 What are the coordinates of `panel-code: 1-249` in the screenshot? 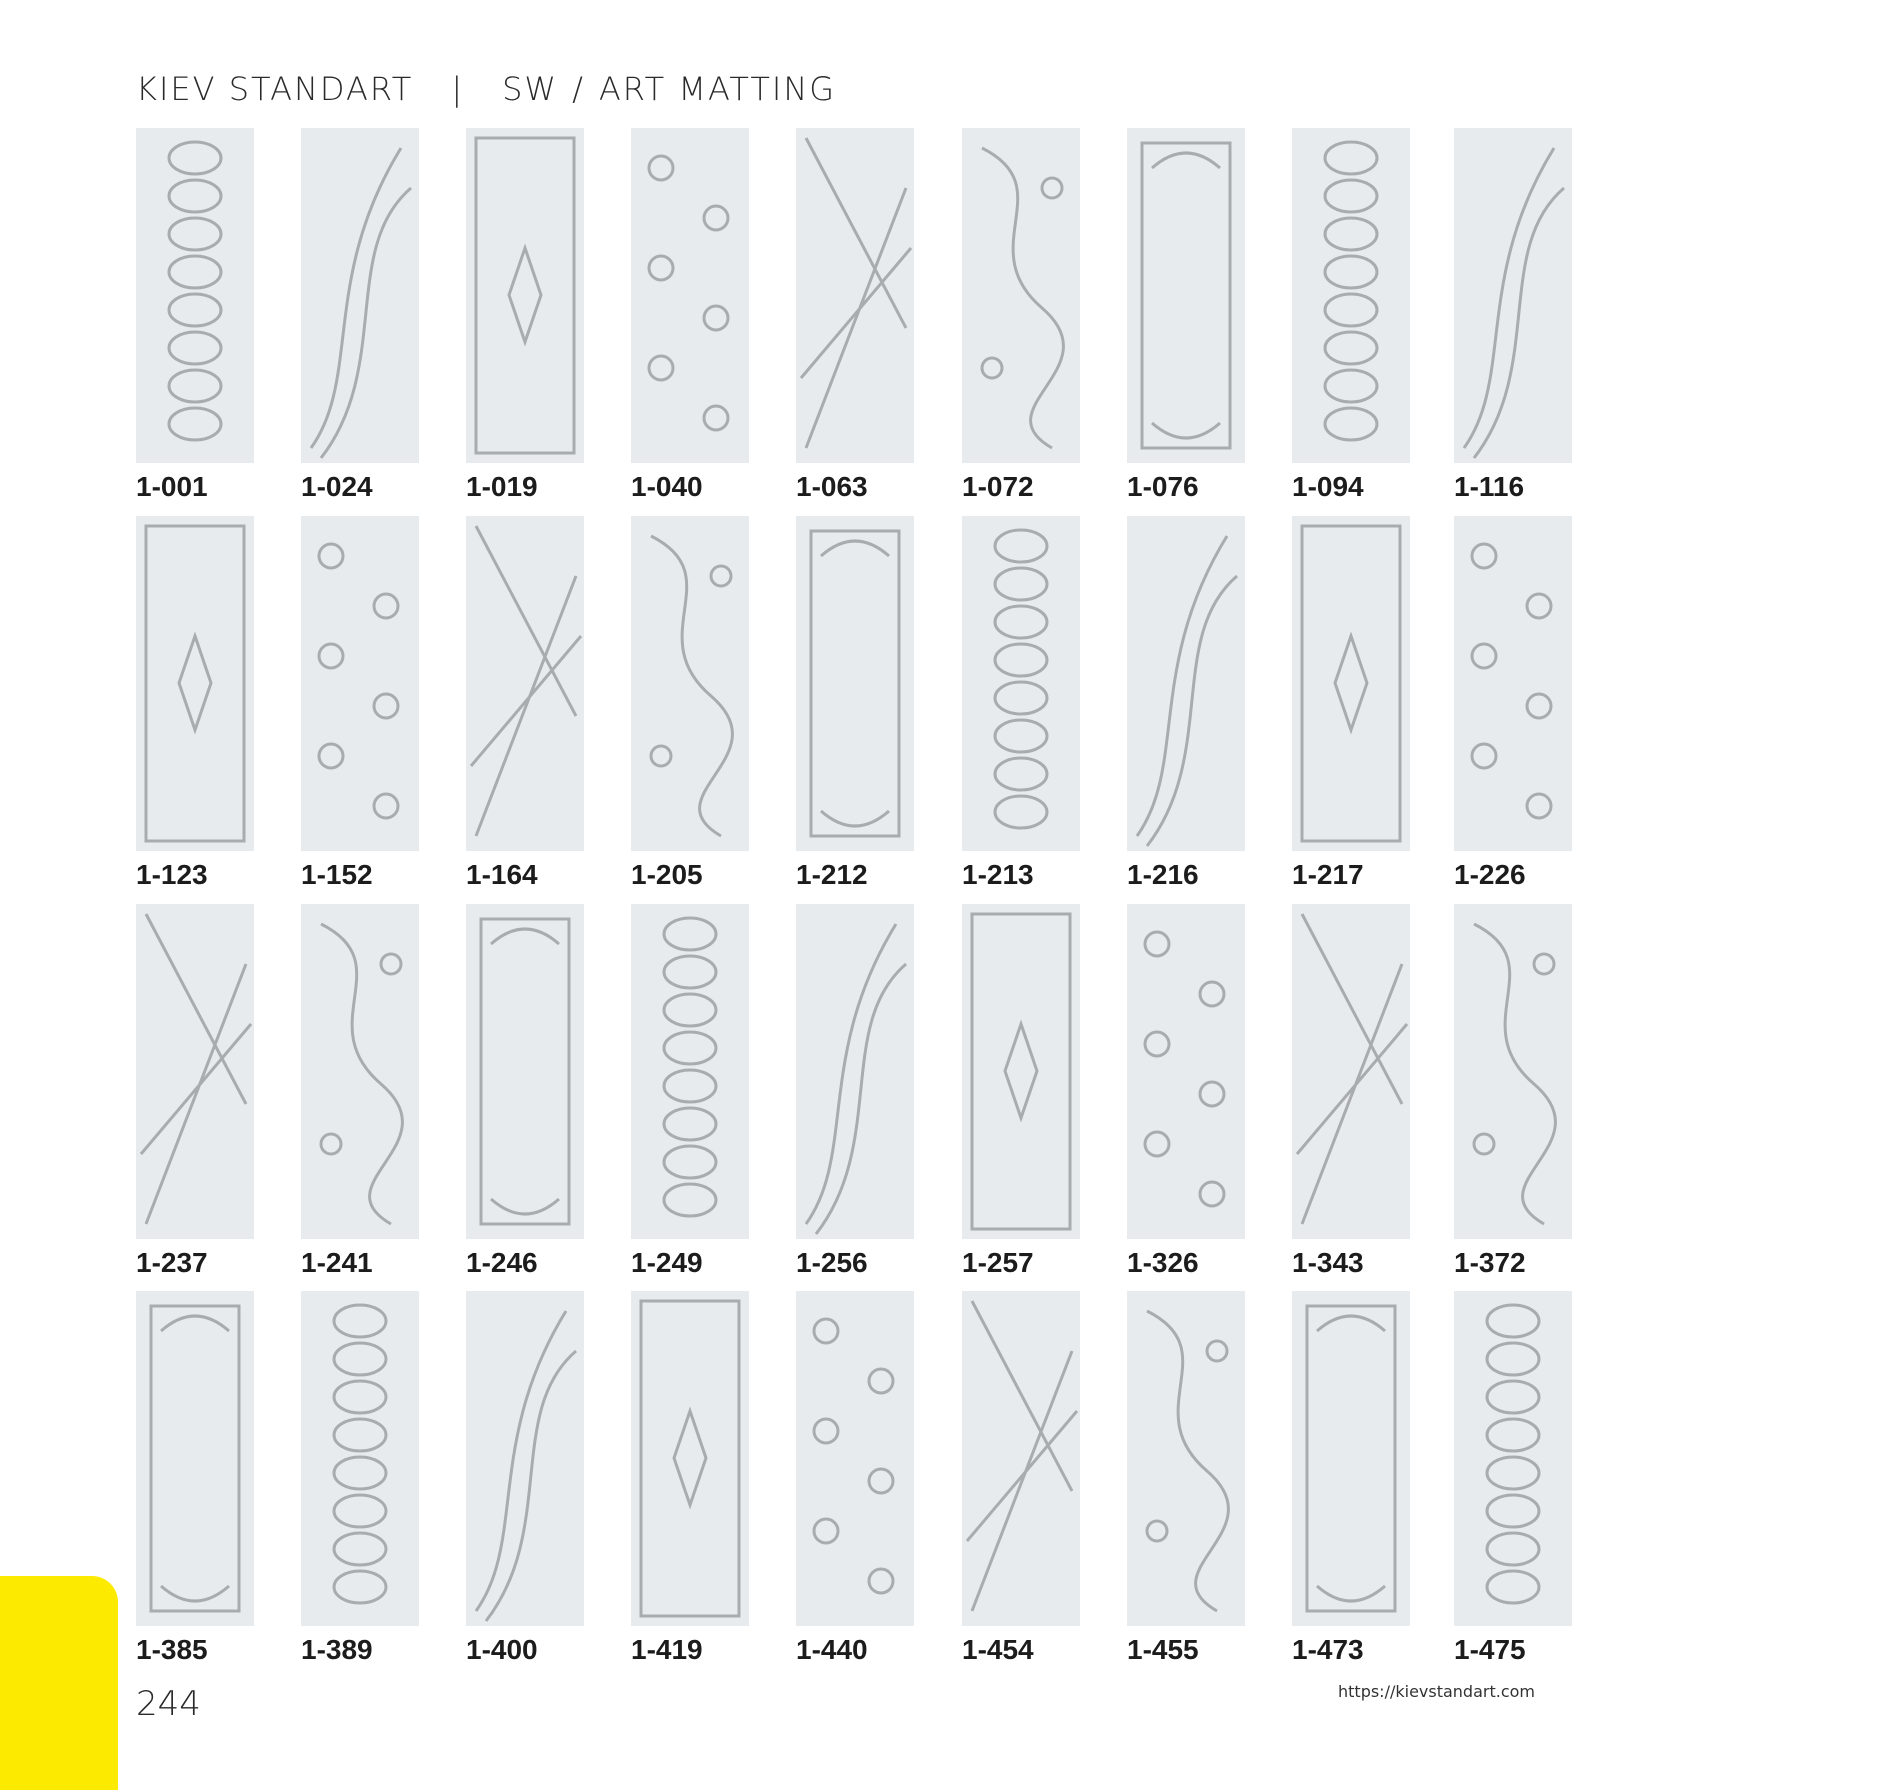 It's located at (667, 1262).